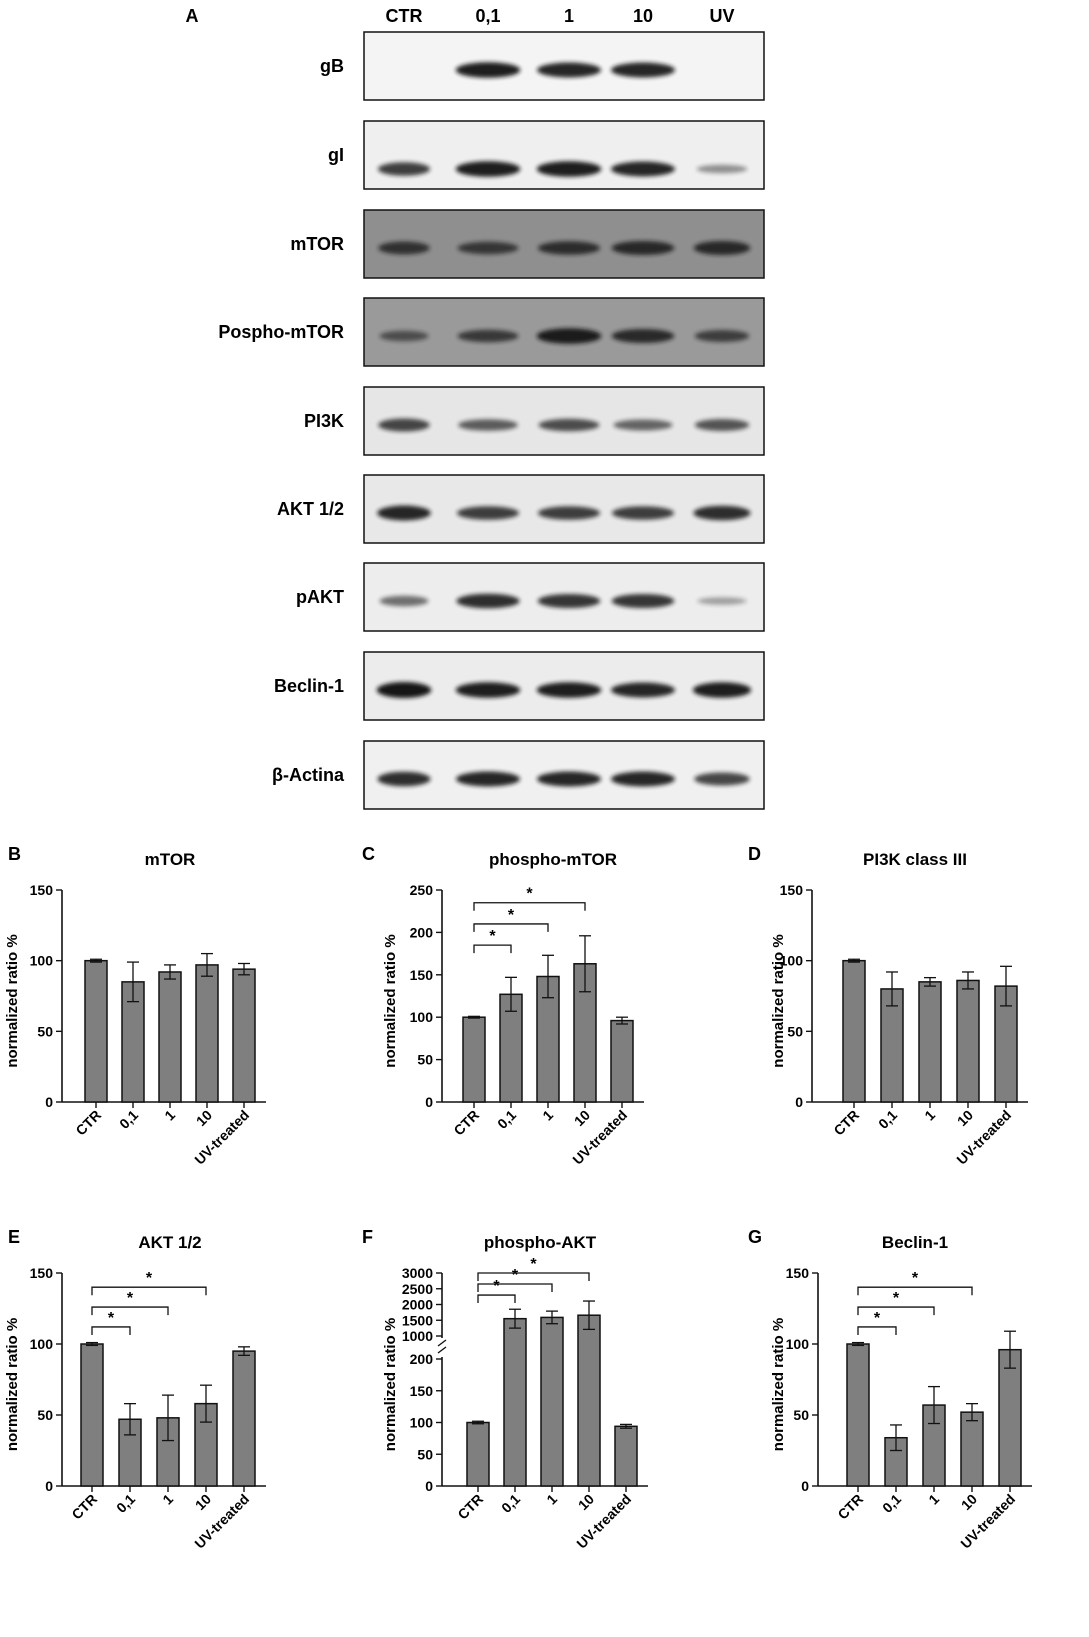  I want to click on y-tick-label: 3000, so click(417, 1273).